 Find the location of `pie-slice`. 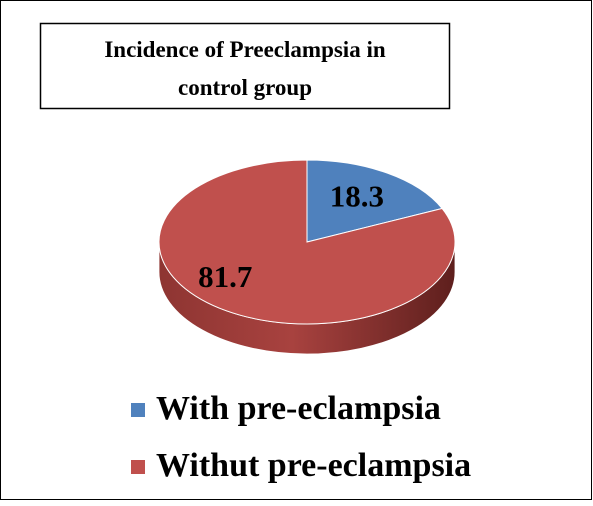

pie-slice is located at coordinates (374, 201).